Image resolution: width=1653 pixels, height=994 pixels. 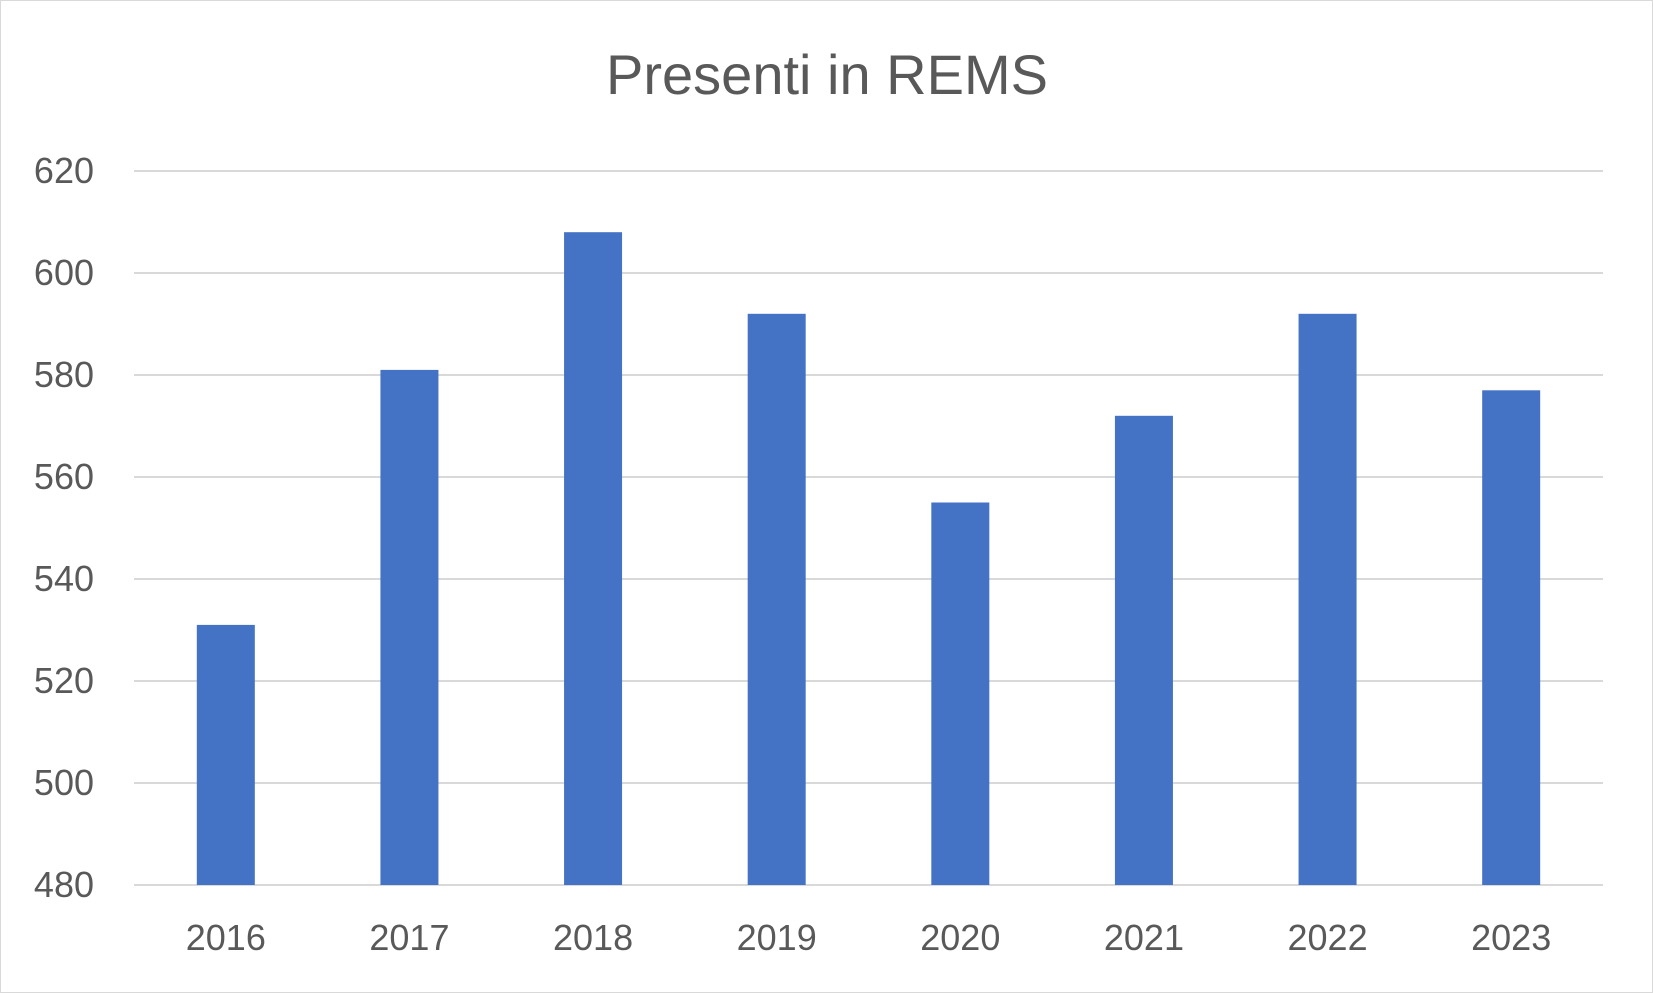 I want to click on x-tick-label: 2021, so click(x=1144, y=937).